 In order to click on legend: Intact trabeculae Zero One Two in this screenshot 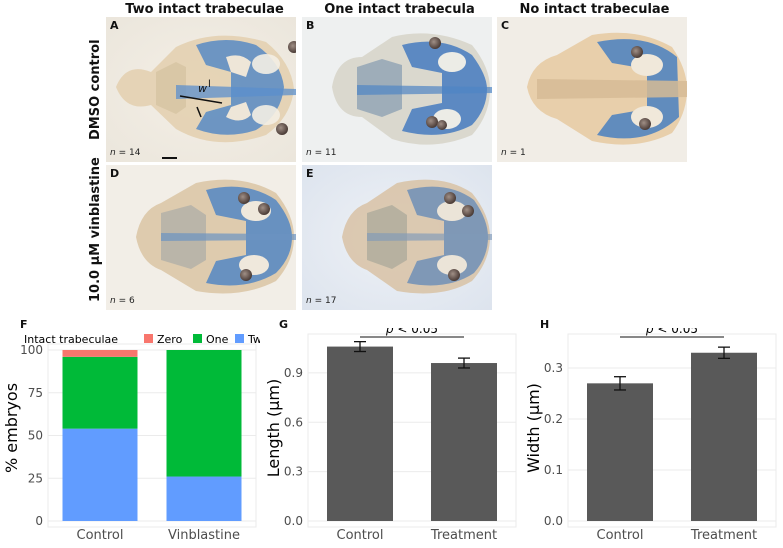, I will do `click(142, 339)`.